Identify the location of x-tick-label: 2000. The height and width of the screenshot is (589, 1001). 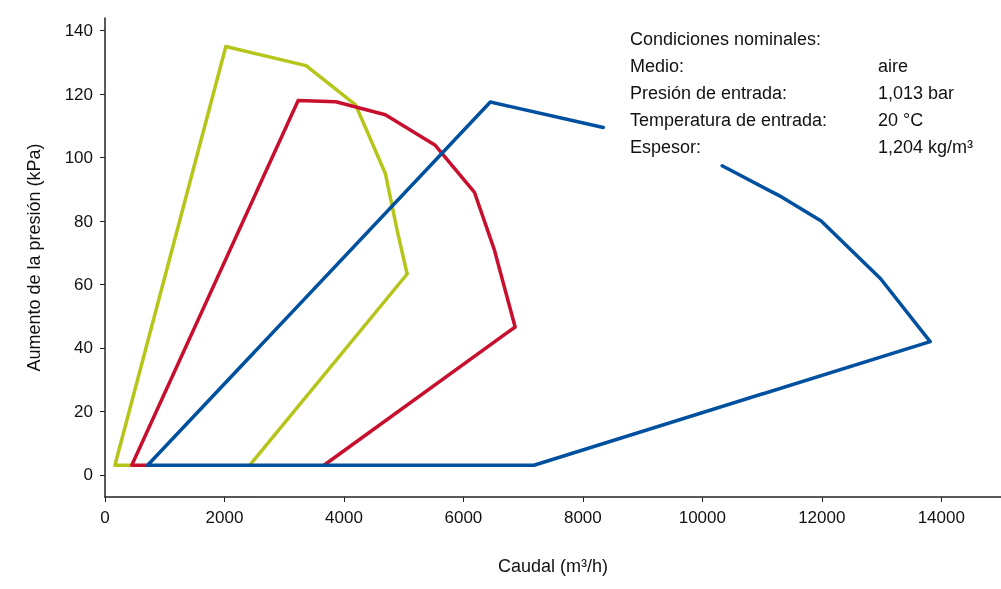
(224, 517).